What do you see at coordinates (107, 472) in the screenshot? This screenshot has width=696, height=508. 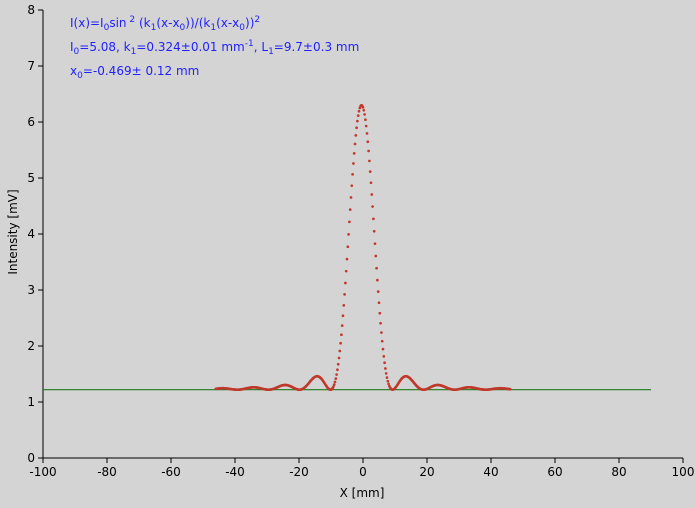 I see `x-tick-label: -80` at bounding box center [107, 472].